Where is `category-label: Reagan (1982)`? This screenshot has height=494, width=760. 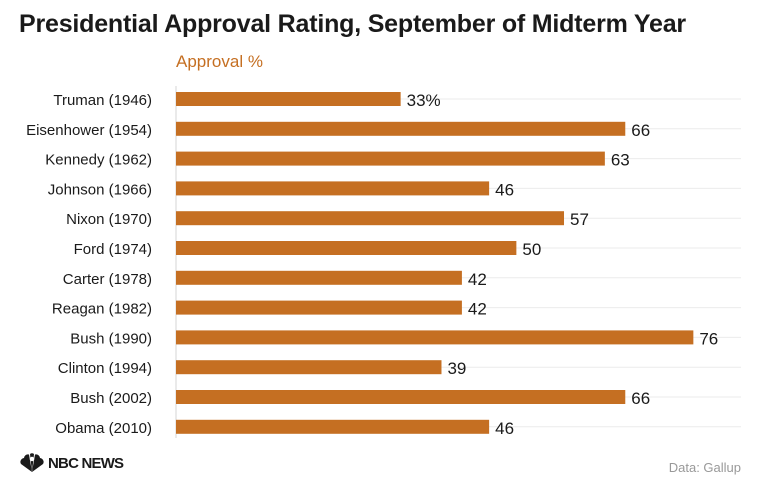
category-label: Reagan (1982) is located at coordinates (102, 309).